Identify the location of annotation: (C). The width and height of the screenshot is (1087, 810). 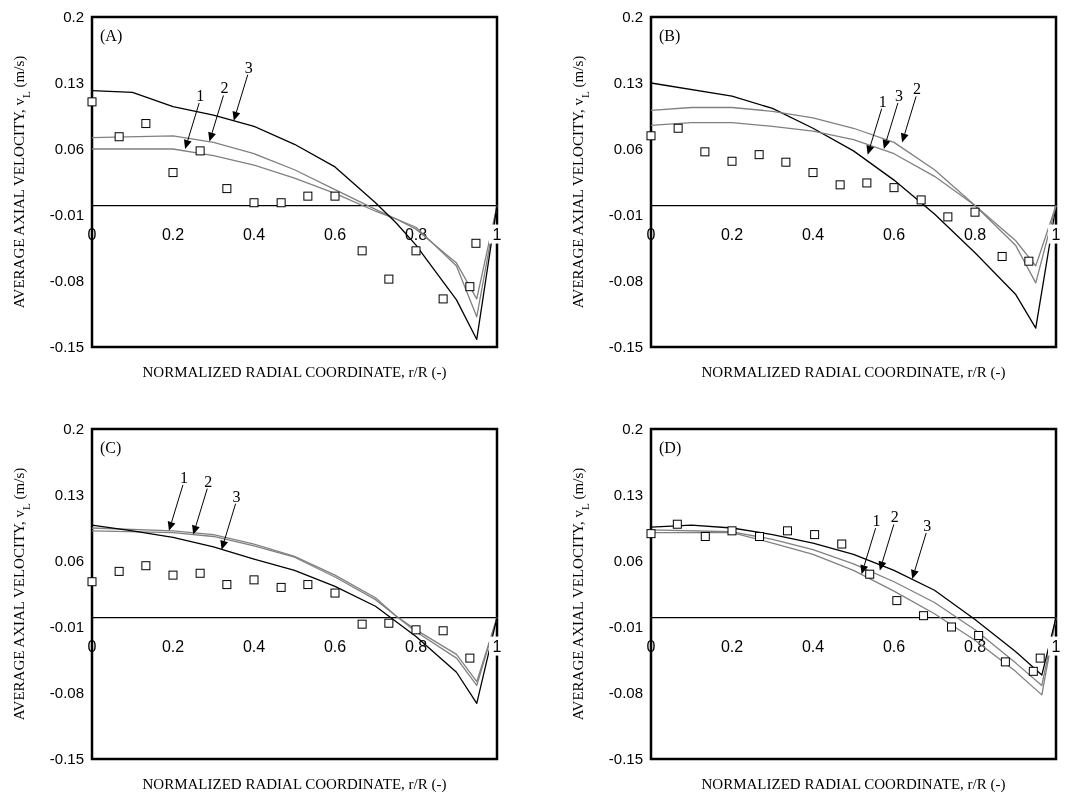
(111, 448).